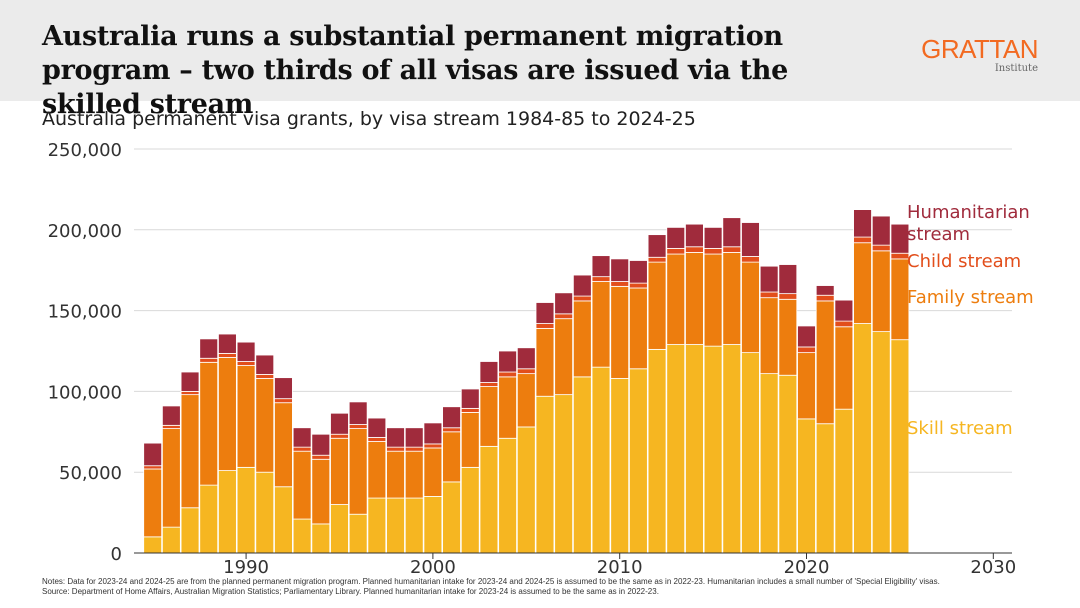  What do you see at coordinates (960, 428) in the screenshot?
I see `legend-label-skill: Skill stream` at bounding box center [960, 428].